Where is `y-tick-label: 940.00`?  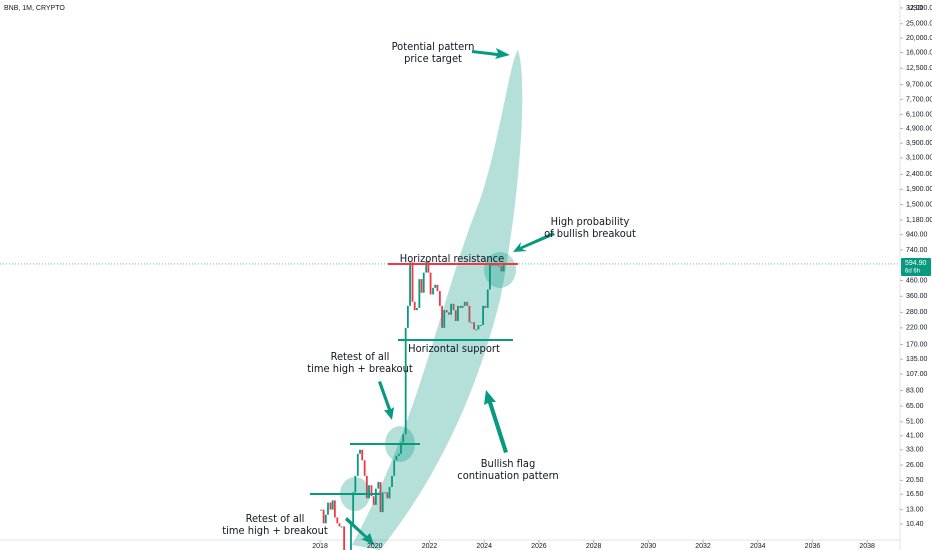 y-tick-label: 940.00 is located at coordinates (917, 234).